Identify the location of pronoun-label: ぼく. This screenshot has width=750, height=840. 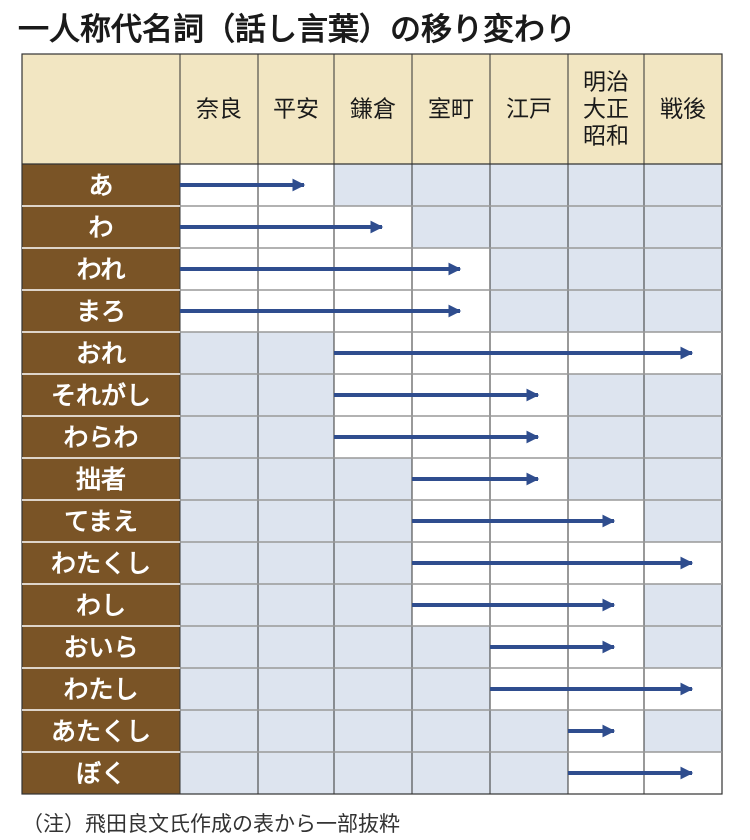
(101, 773).